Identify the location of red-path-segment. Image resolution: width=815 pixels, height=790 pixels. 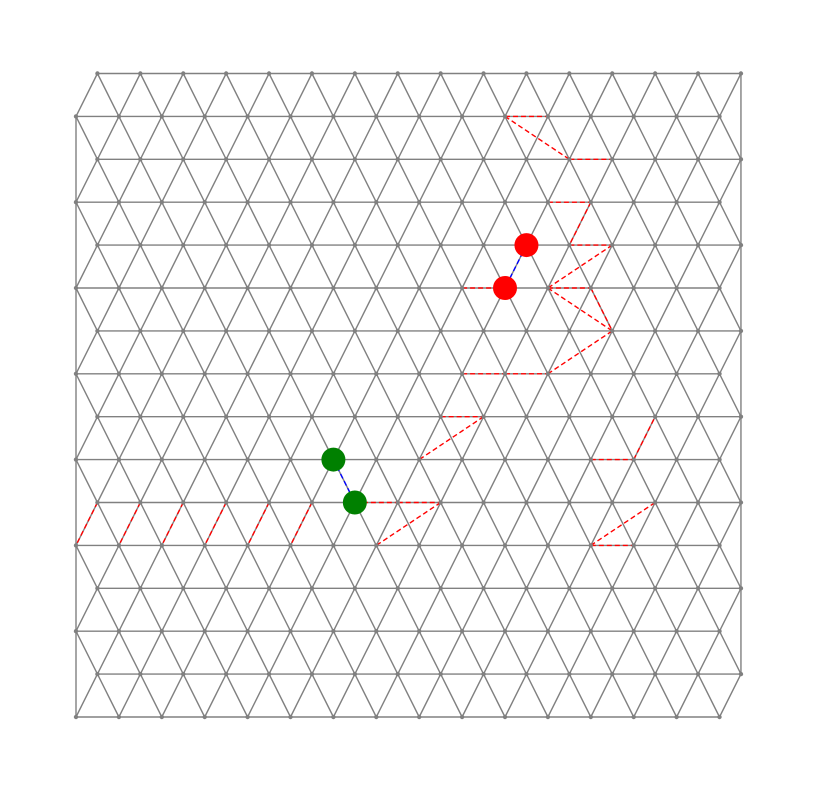
(451, 438).